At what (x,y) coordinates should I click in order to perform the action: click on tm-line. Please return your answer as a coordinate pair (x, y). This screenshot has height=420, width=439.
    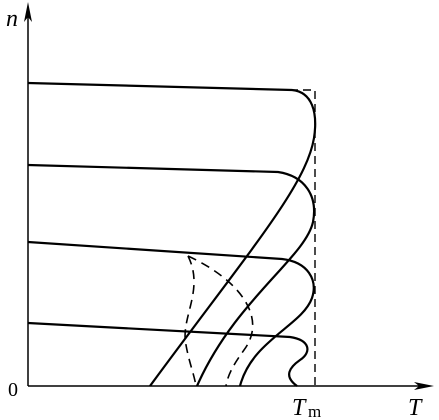
    Looking at the image, I should click on (303, 237).